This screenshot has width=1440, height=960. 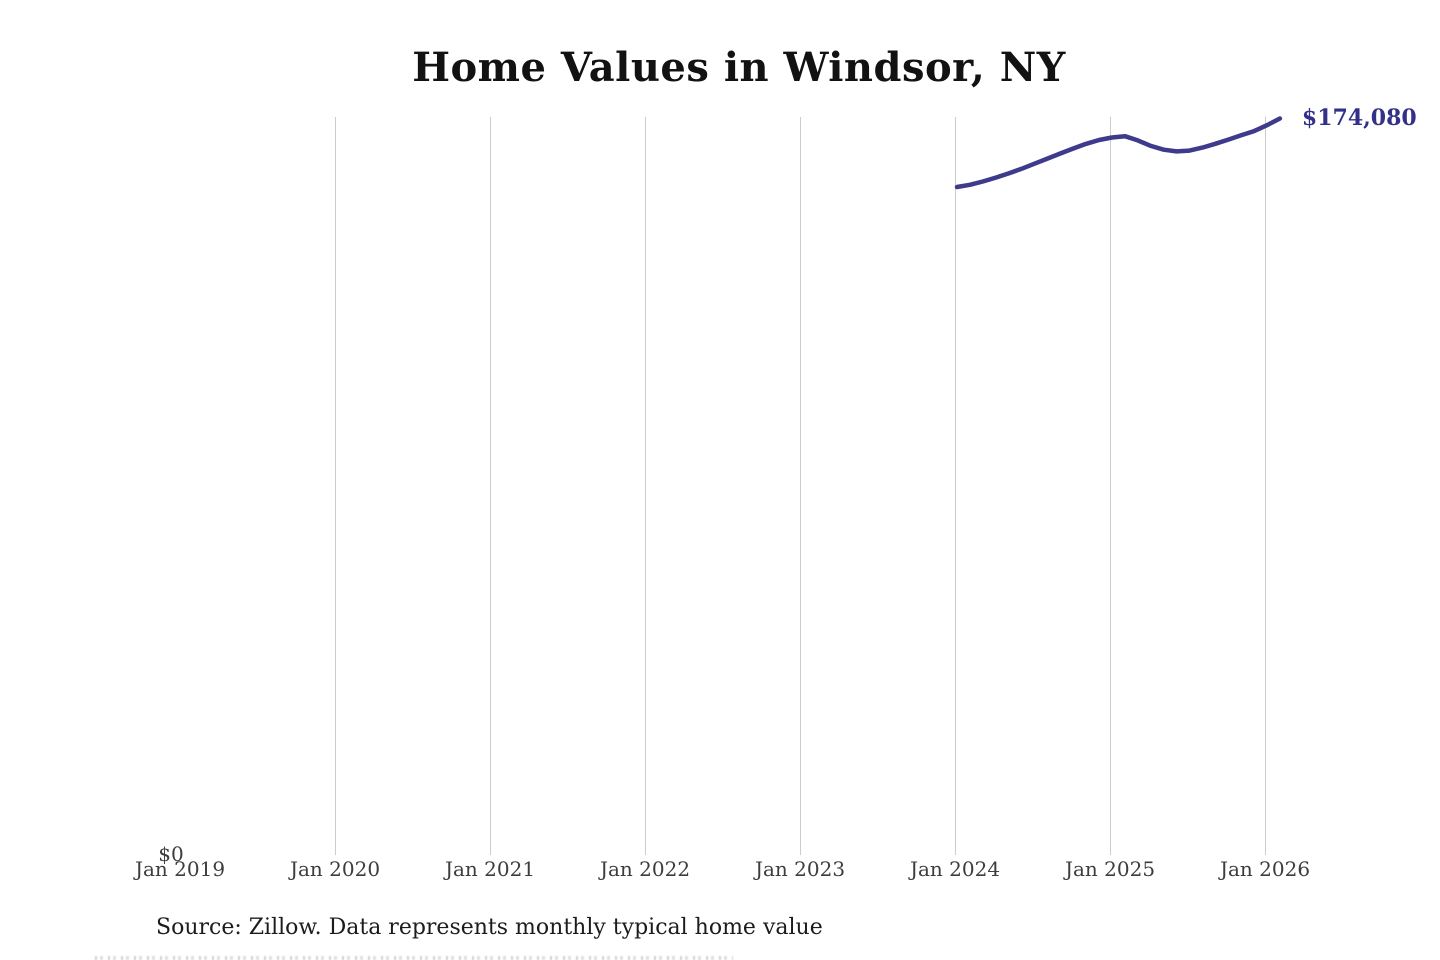 I want to click on clipped-text-artifact, so click(x=414, y=958).